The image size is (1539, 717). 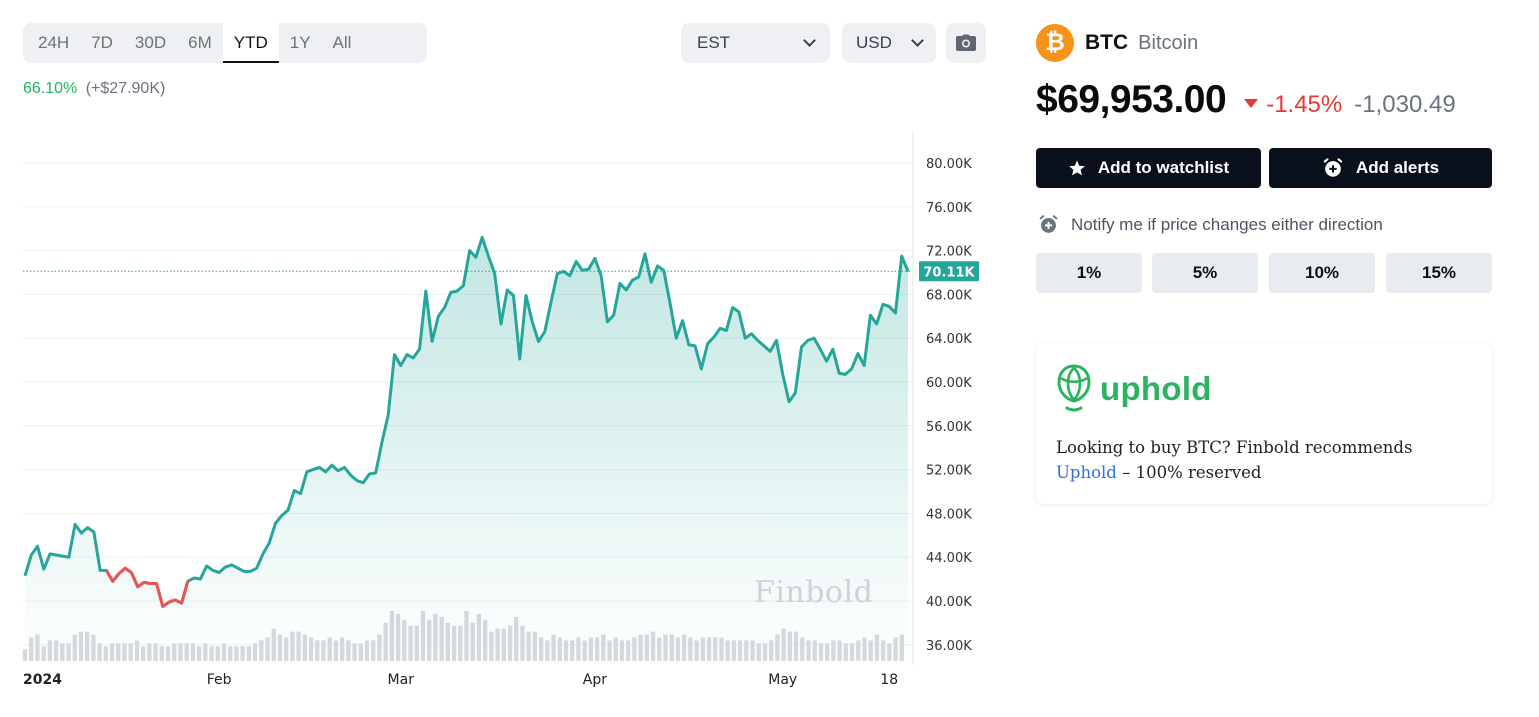 I want to click on y-tick-label: 72.00K, so click(x=949, y=252).